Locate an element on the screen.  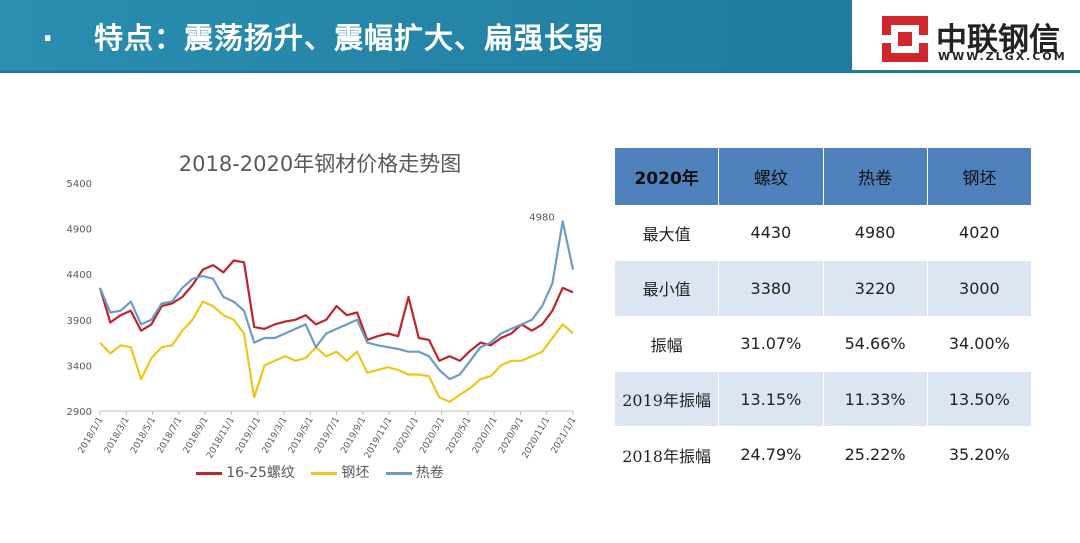
y-tick-label: 4900 is located at coordinates (79, 230).